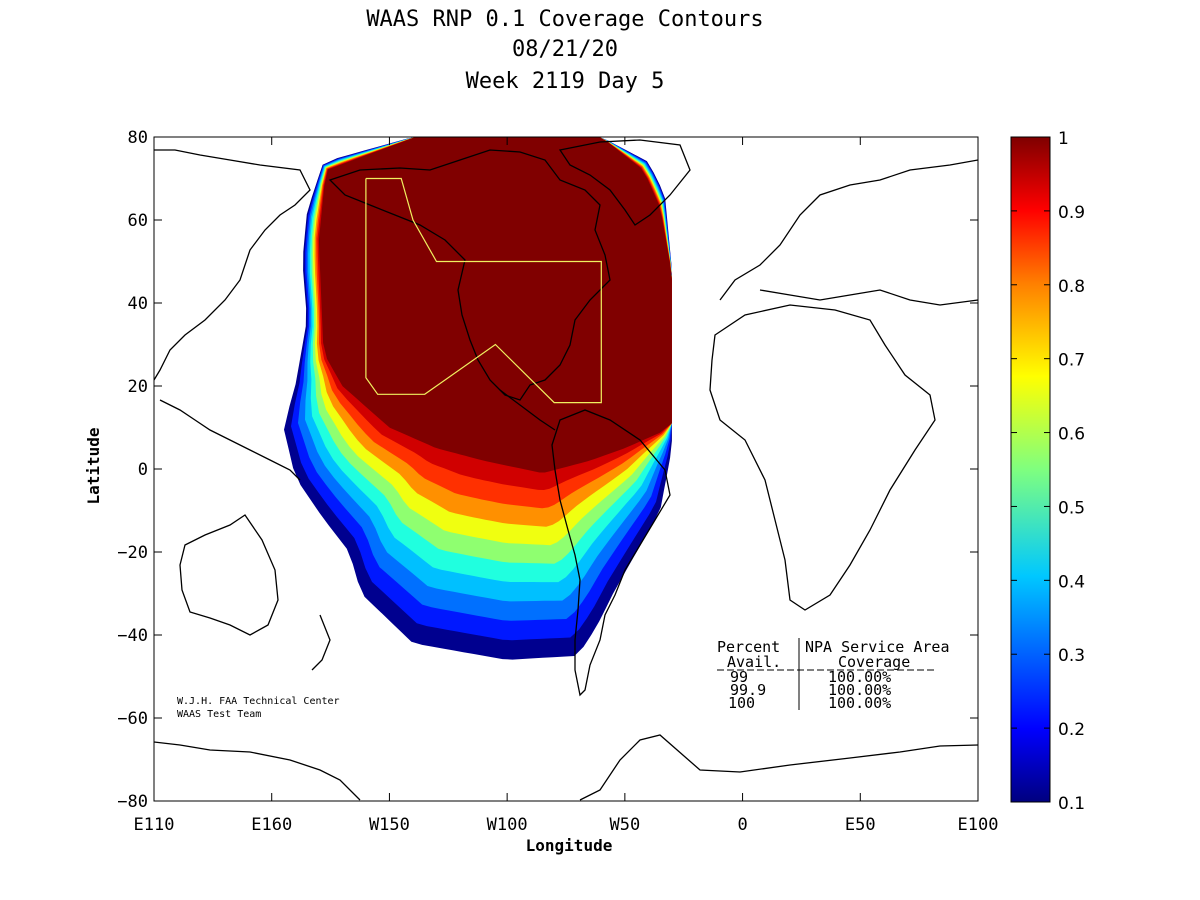 The height and width of the screenshot is (900, 1200). What do you see at coordinates (624, 182) in the screenshot?
I see `coastline-greenland` at bounding box center [624, 182].